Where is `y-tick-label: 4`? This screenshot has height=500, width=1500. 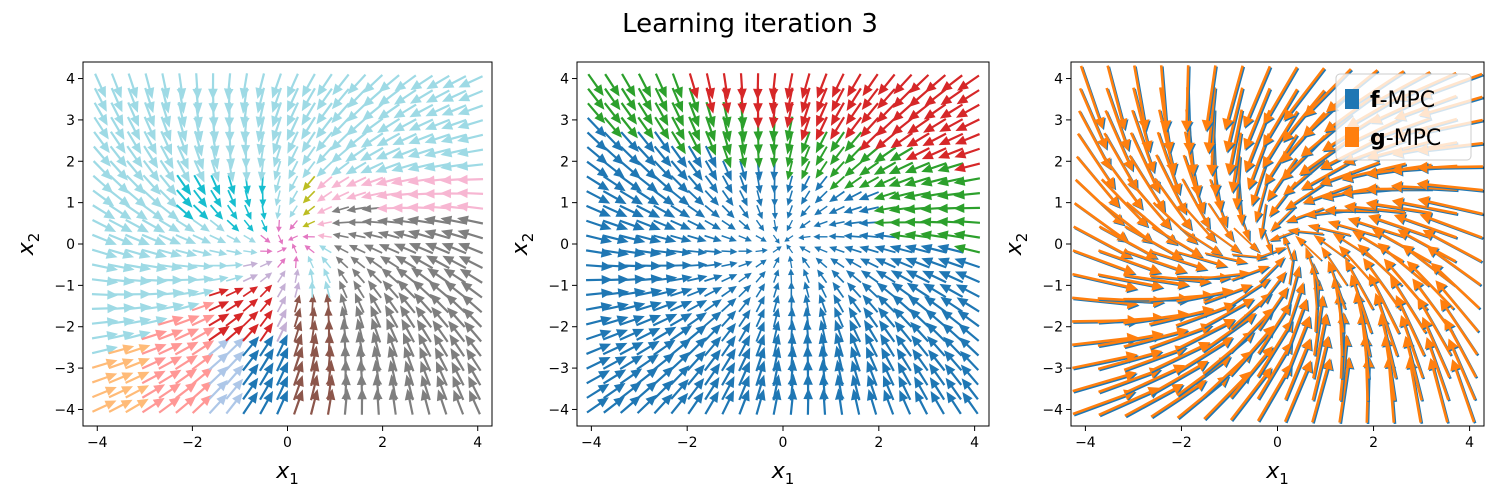 y-tick-label: 4 is located at coordinates (70, 80).